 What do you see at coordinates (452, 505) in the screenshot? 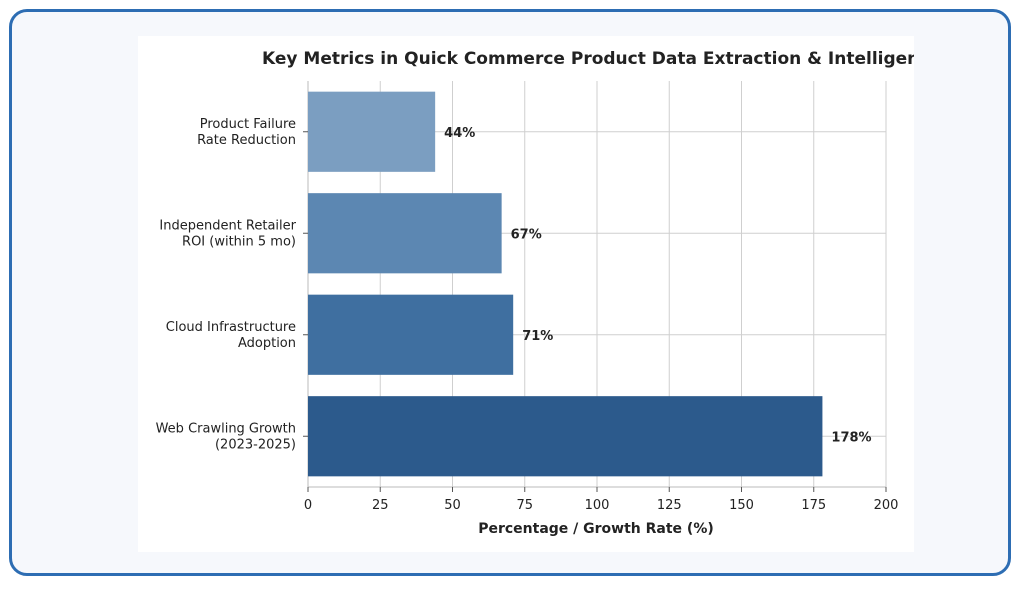
I see `x-tick-label: 50` at bounding box center [452, 505].